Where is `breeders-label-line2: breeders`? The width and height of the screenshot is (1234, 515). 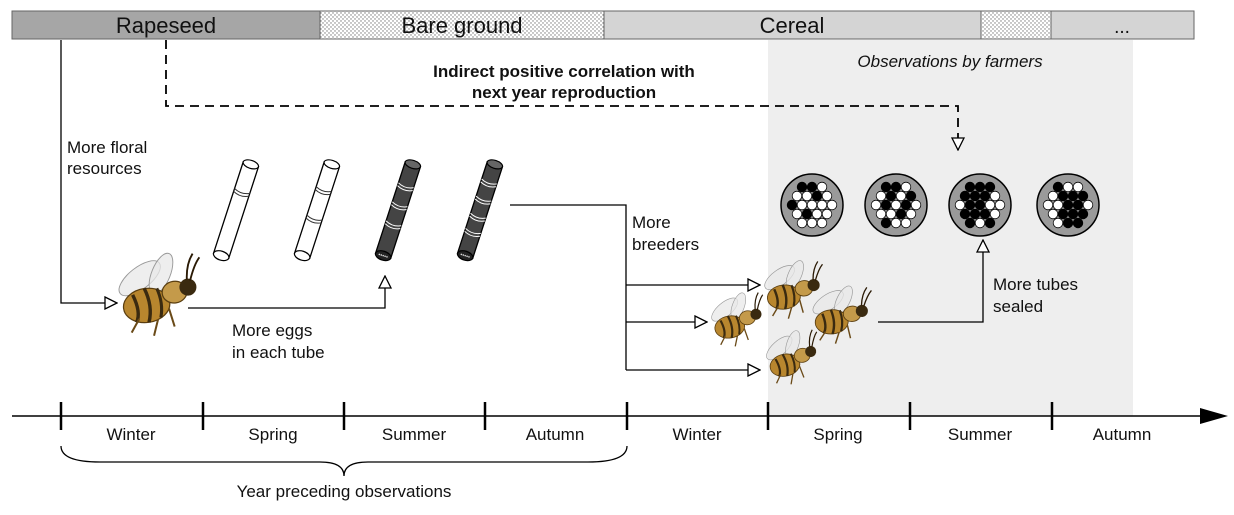 breeders-label-line2: breeders is located at coordinates (665, 244).